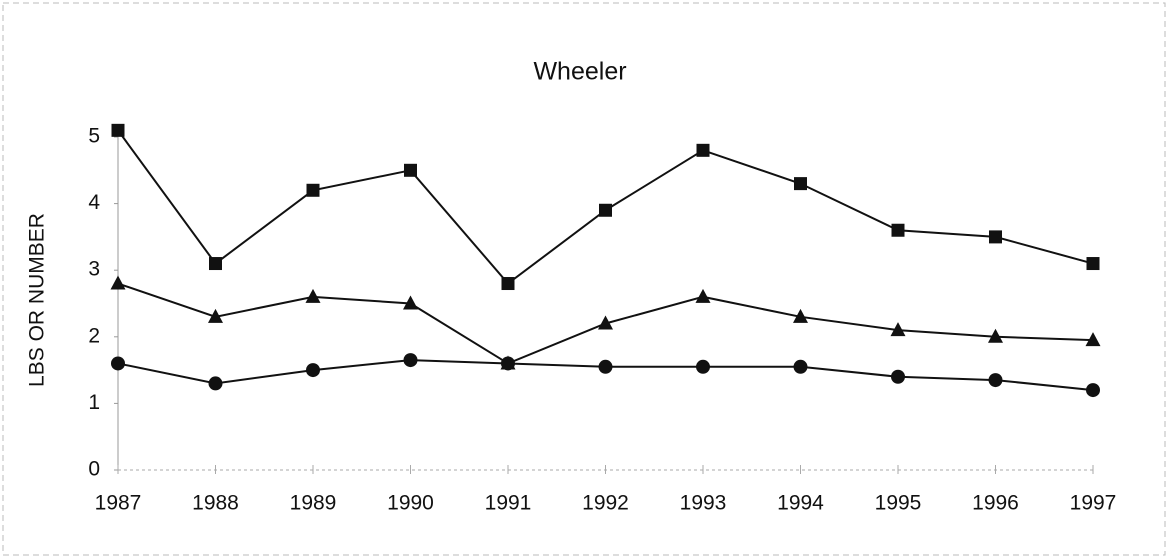 The height and width of the screenshot is (560, 1171). Describe the element at coordinates (94, 335) in the screenshot. I see `y-tick-label: 2` at that location.